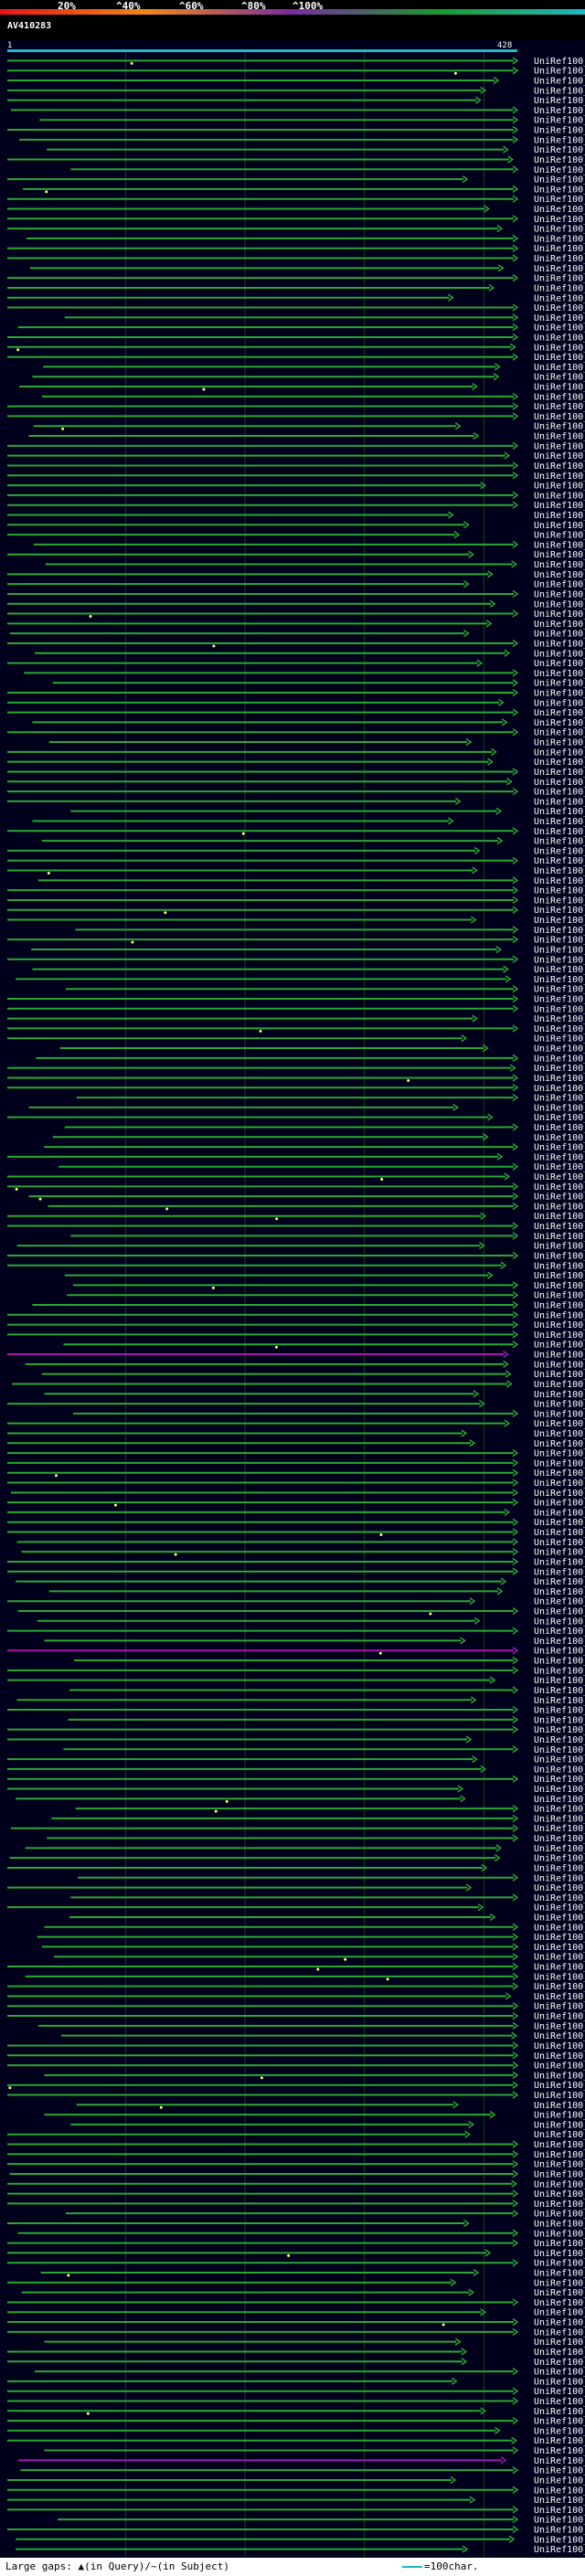 The image size is (585, 2576). What do you see at coordinates (310, 2373) in the screenshot?
I see `hit-row: UniRef100_B9NAW1` at bounding box center [310, 2373].